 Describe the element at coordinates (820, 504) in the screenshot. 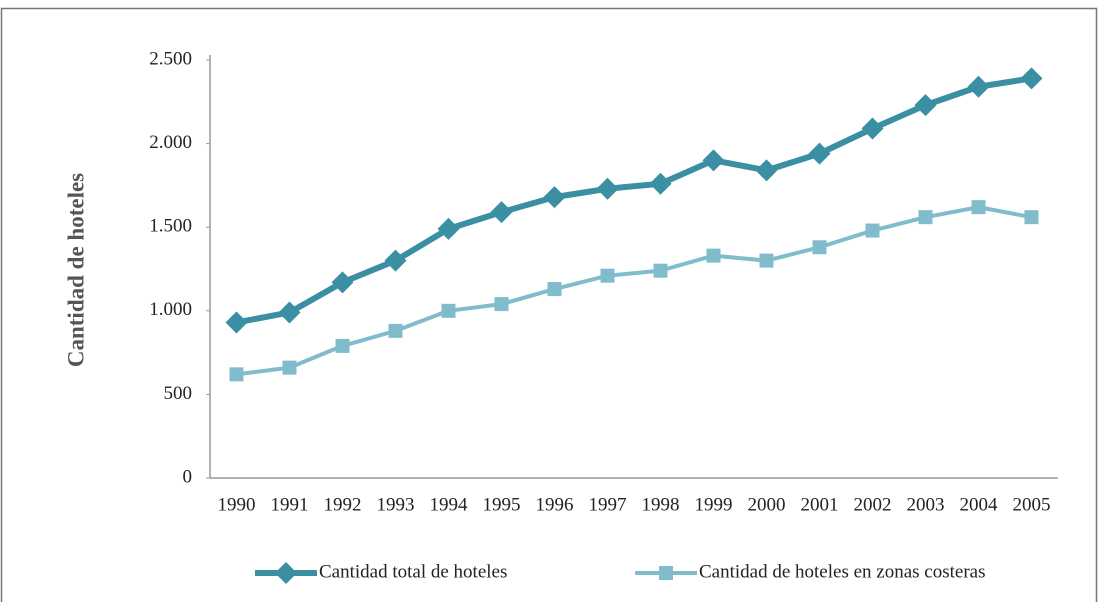

I see `x-tick-label: 2001` at that location.